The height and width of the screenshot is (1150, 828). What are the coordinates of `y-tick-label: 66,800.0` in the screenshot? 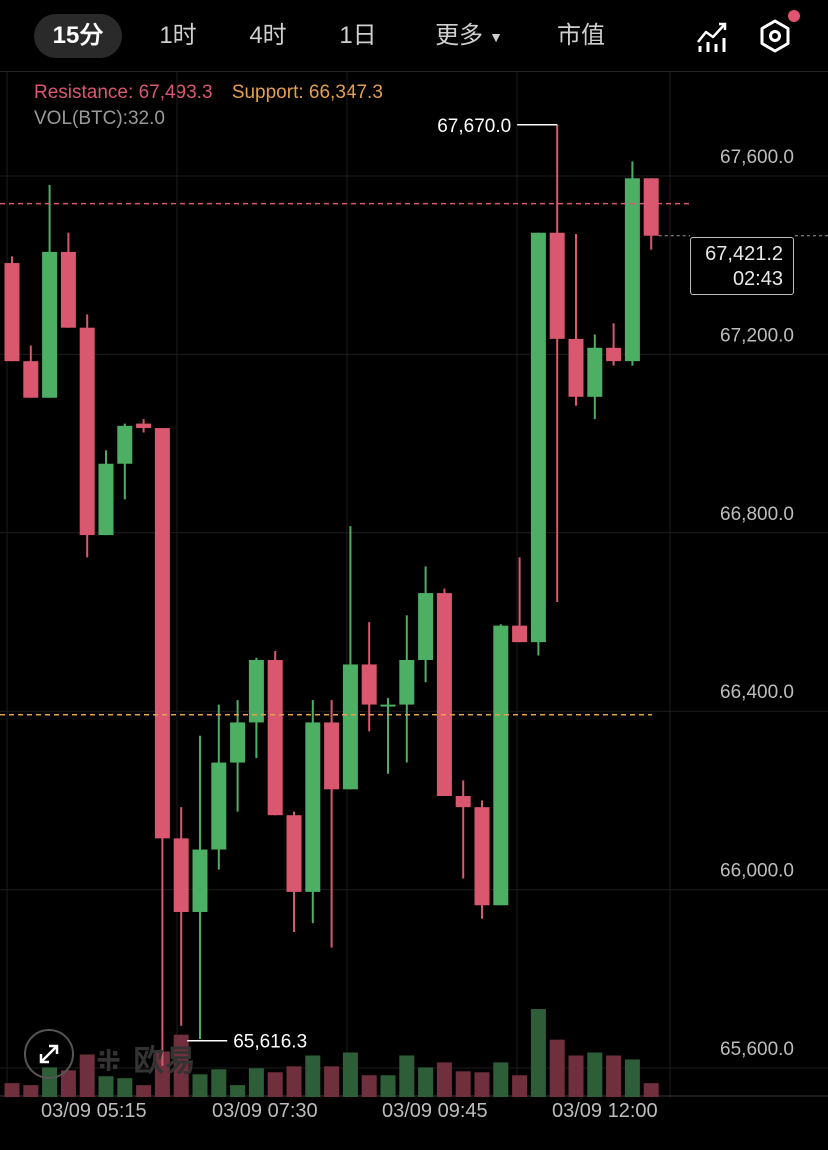 It's located at (757, 514).